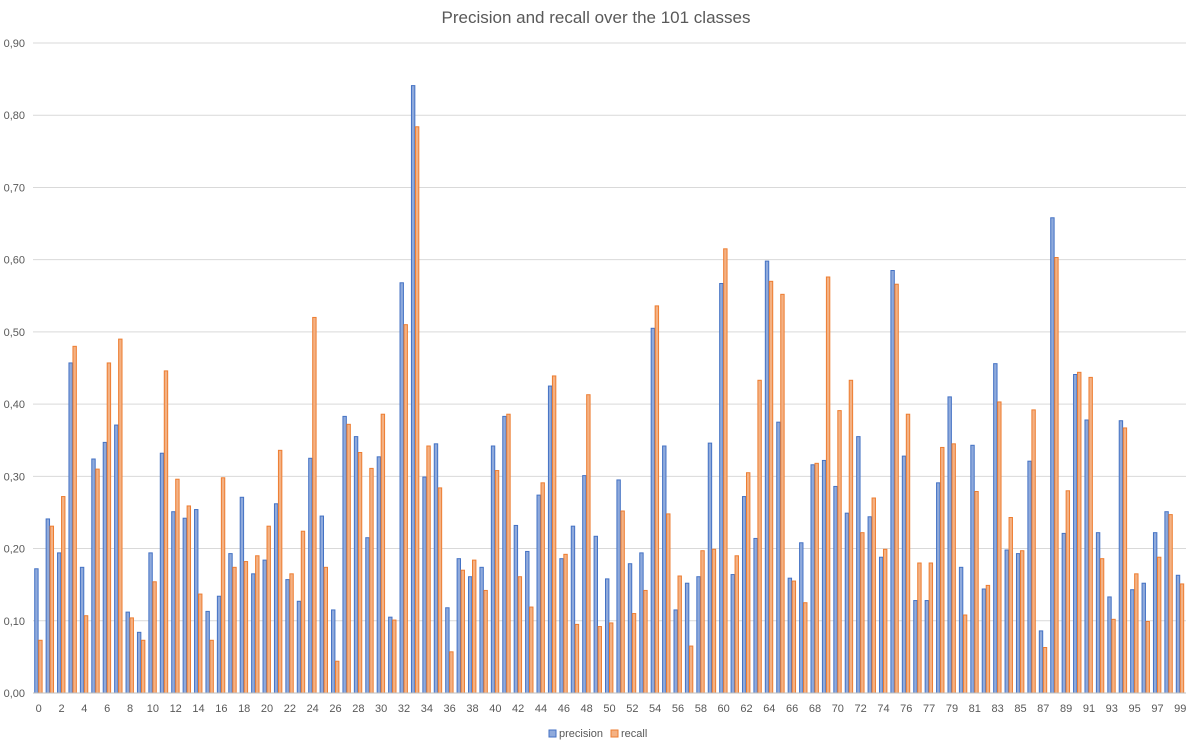  What do you see at coordinates (1157, 709) in the screenshot?
I see `x-tick-label: 97` at bounding box center [1157, 709].